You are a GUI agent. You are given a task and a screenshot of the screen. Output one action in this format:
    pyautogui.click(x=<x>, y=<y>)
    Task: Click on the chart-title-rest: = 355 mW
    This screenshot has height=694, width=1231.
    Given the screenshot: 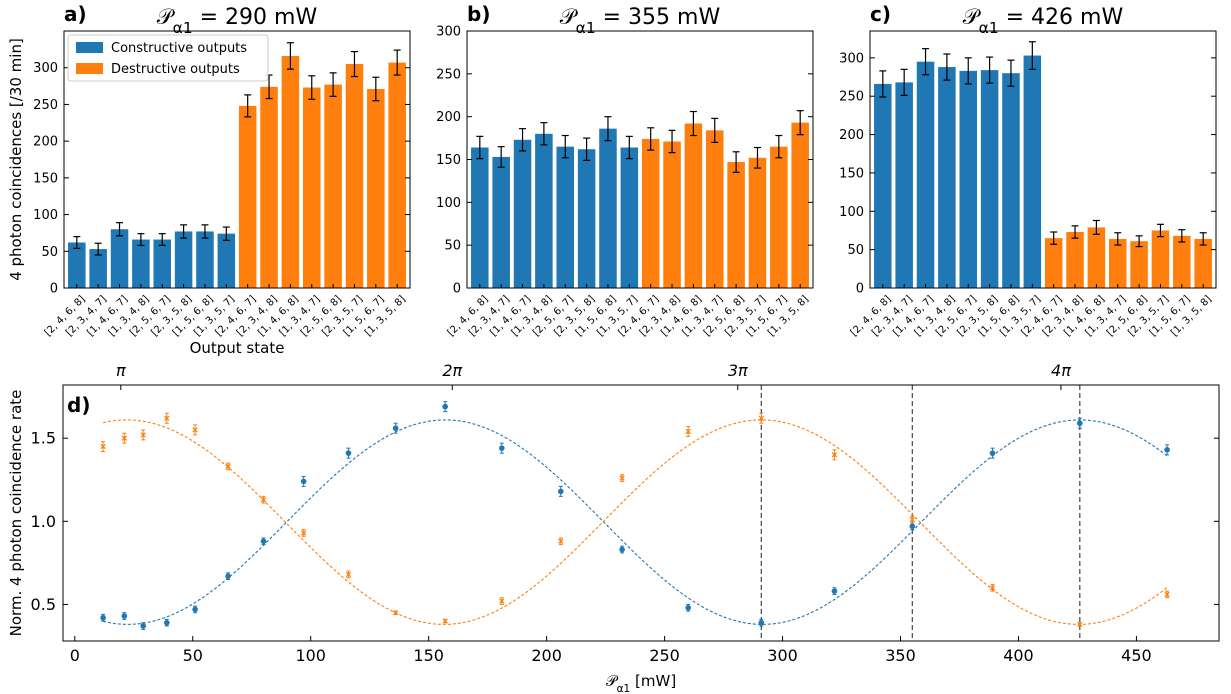 What is the action you would take?
    pyautogui.click(x=658, y=17)
    